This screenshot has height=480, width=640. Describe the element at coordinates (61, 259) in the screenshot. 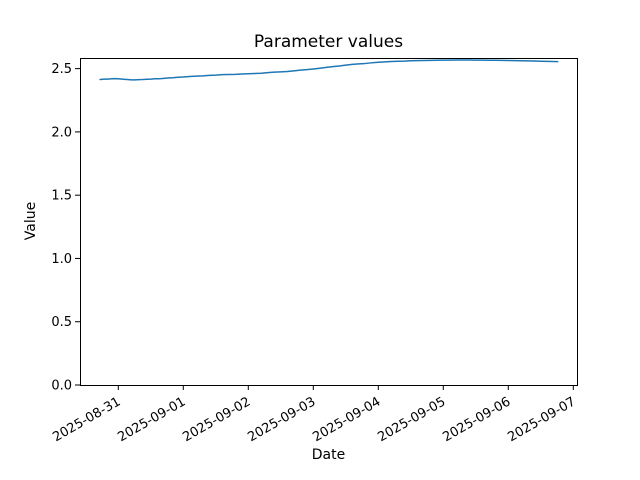

I see `y-tick-label: 1.0` at that location.